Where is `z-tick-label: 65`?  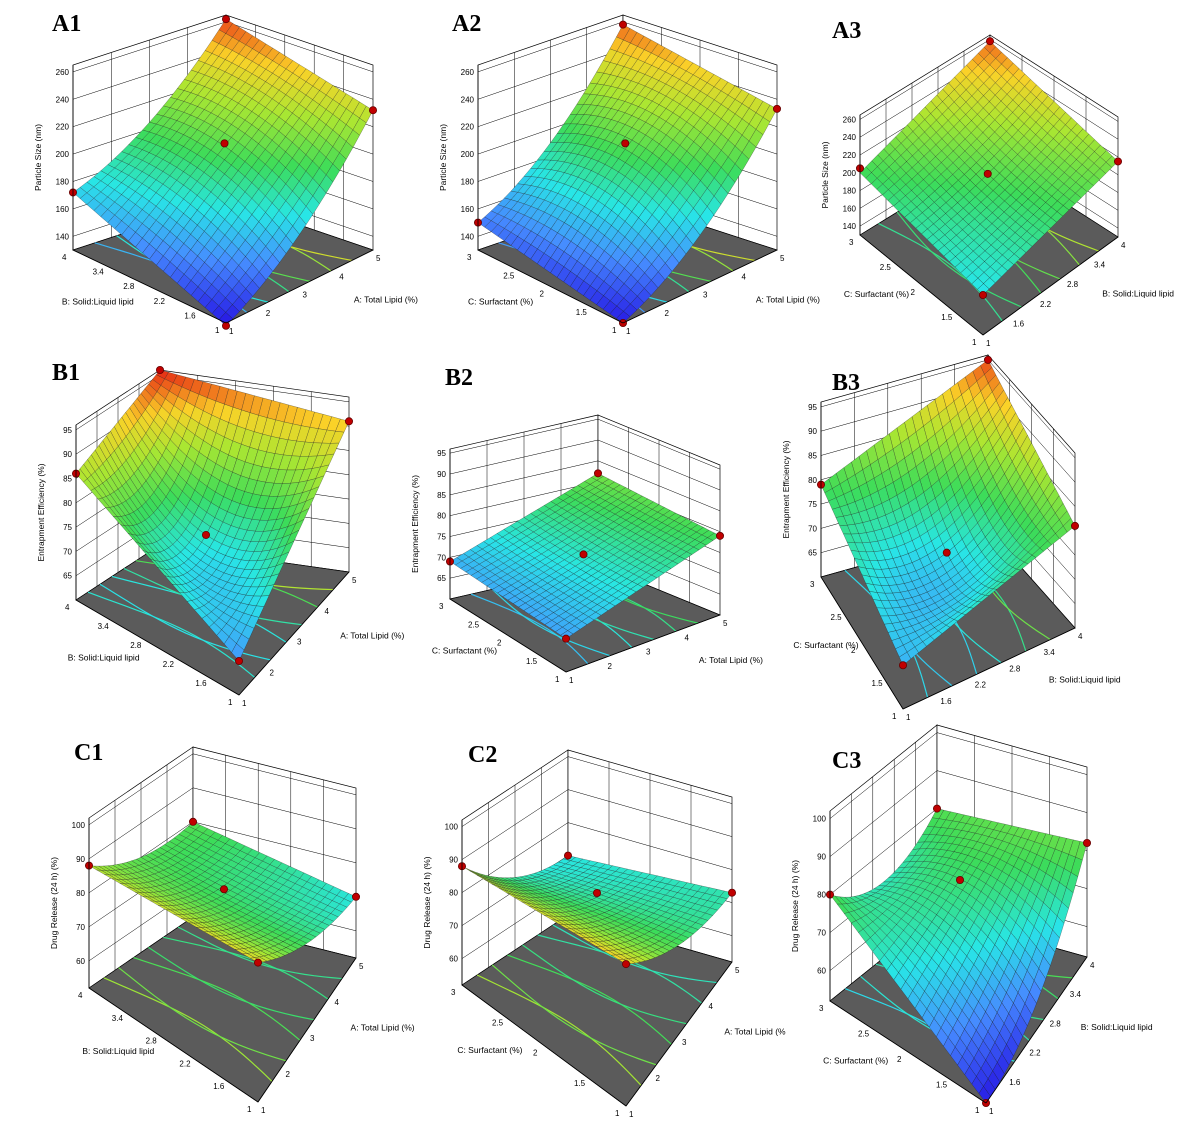 z-tick-label: 65 is located at coordinates (67, 576).